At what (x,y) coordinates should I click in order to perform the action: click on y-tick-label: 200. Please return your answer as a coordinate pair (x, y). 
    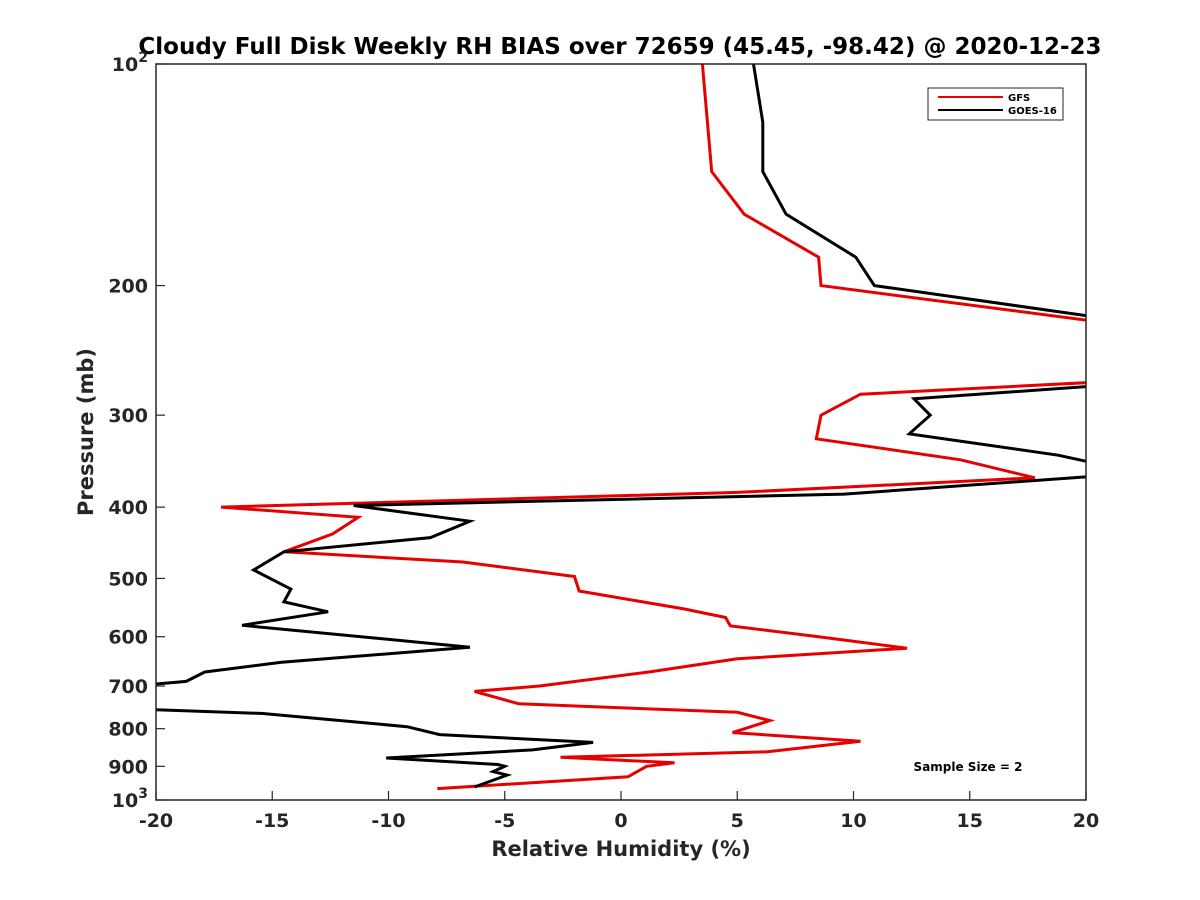
    Looking at the image, I should click on (128, 287).